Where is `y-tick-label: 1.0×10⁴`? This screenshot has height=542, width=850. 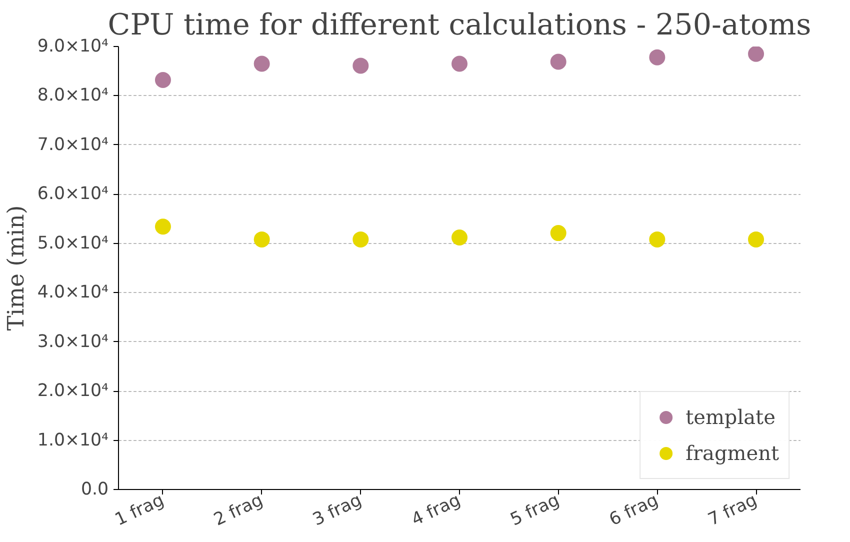 y-tick-label: 1.0×10⁴ is located at coordinates (73, 440).